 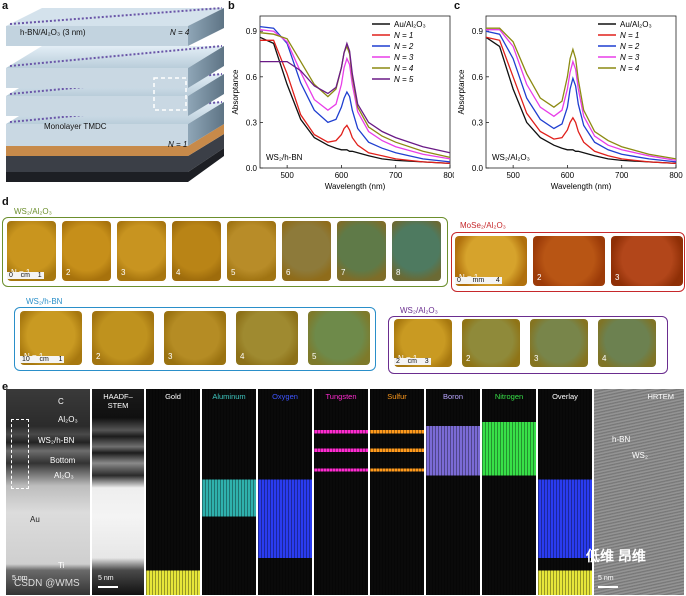 I want to click on sample-photo-label: 8, so click(x=398, y=272).